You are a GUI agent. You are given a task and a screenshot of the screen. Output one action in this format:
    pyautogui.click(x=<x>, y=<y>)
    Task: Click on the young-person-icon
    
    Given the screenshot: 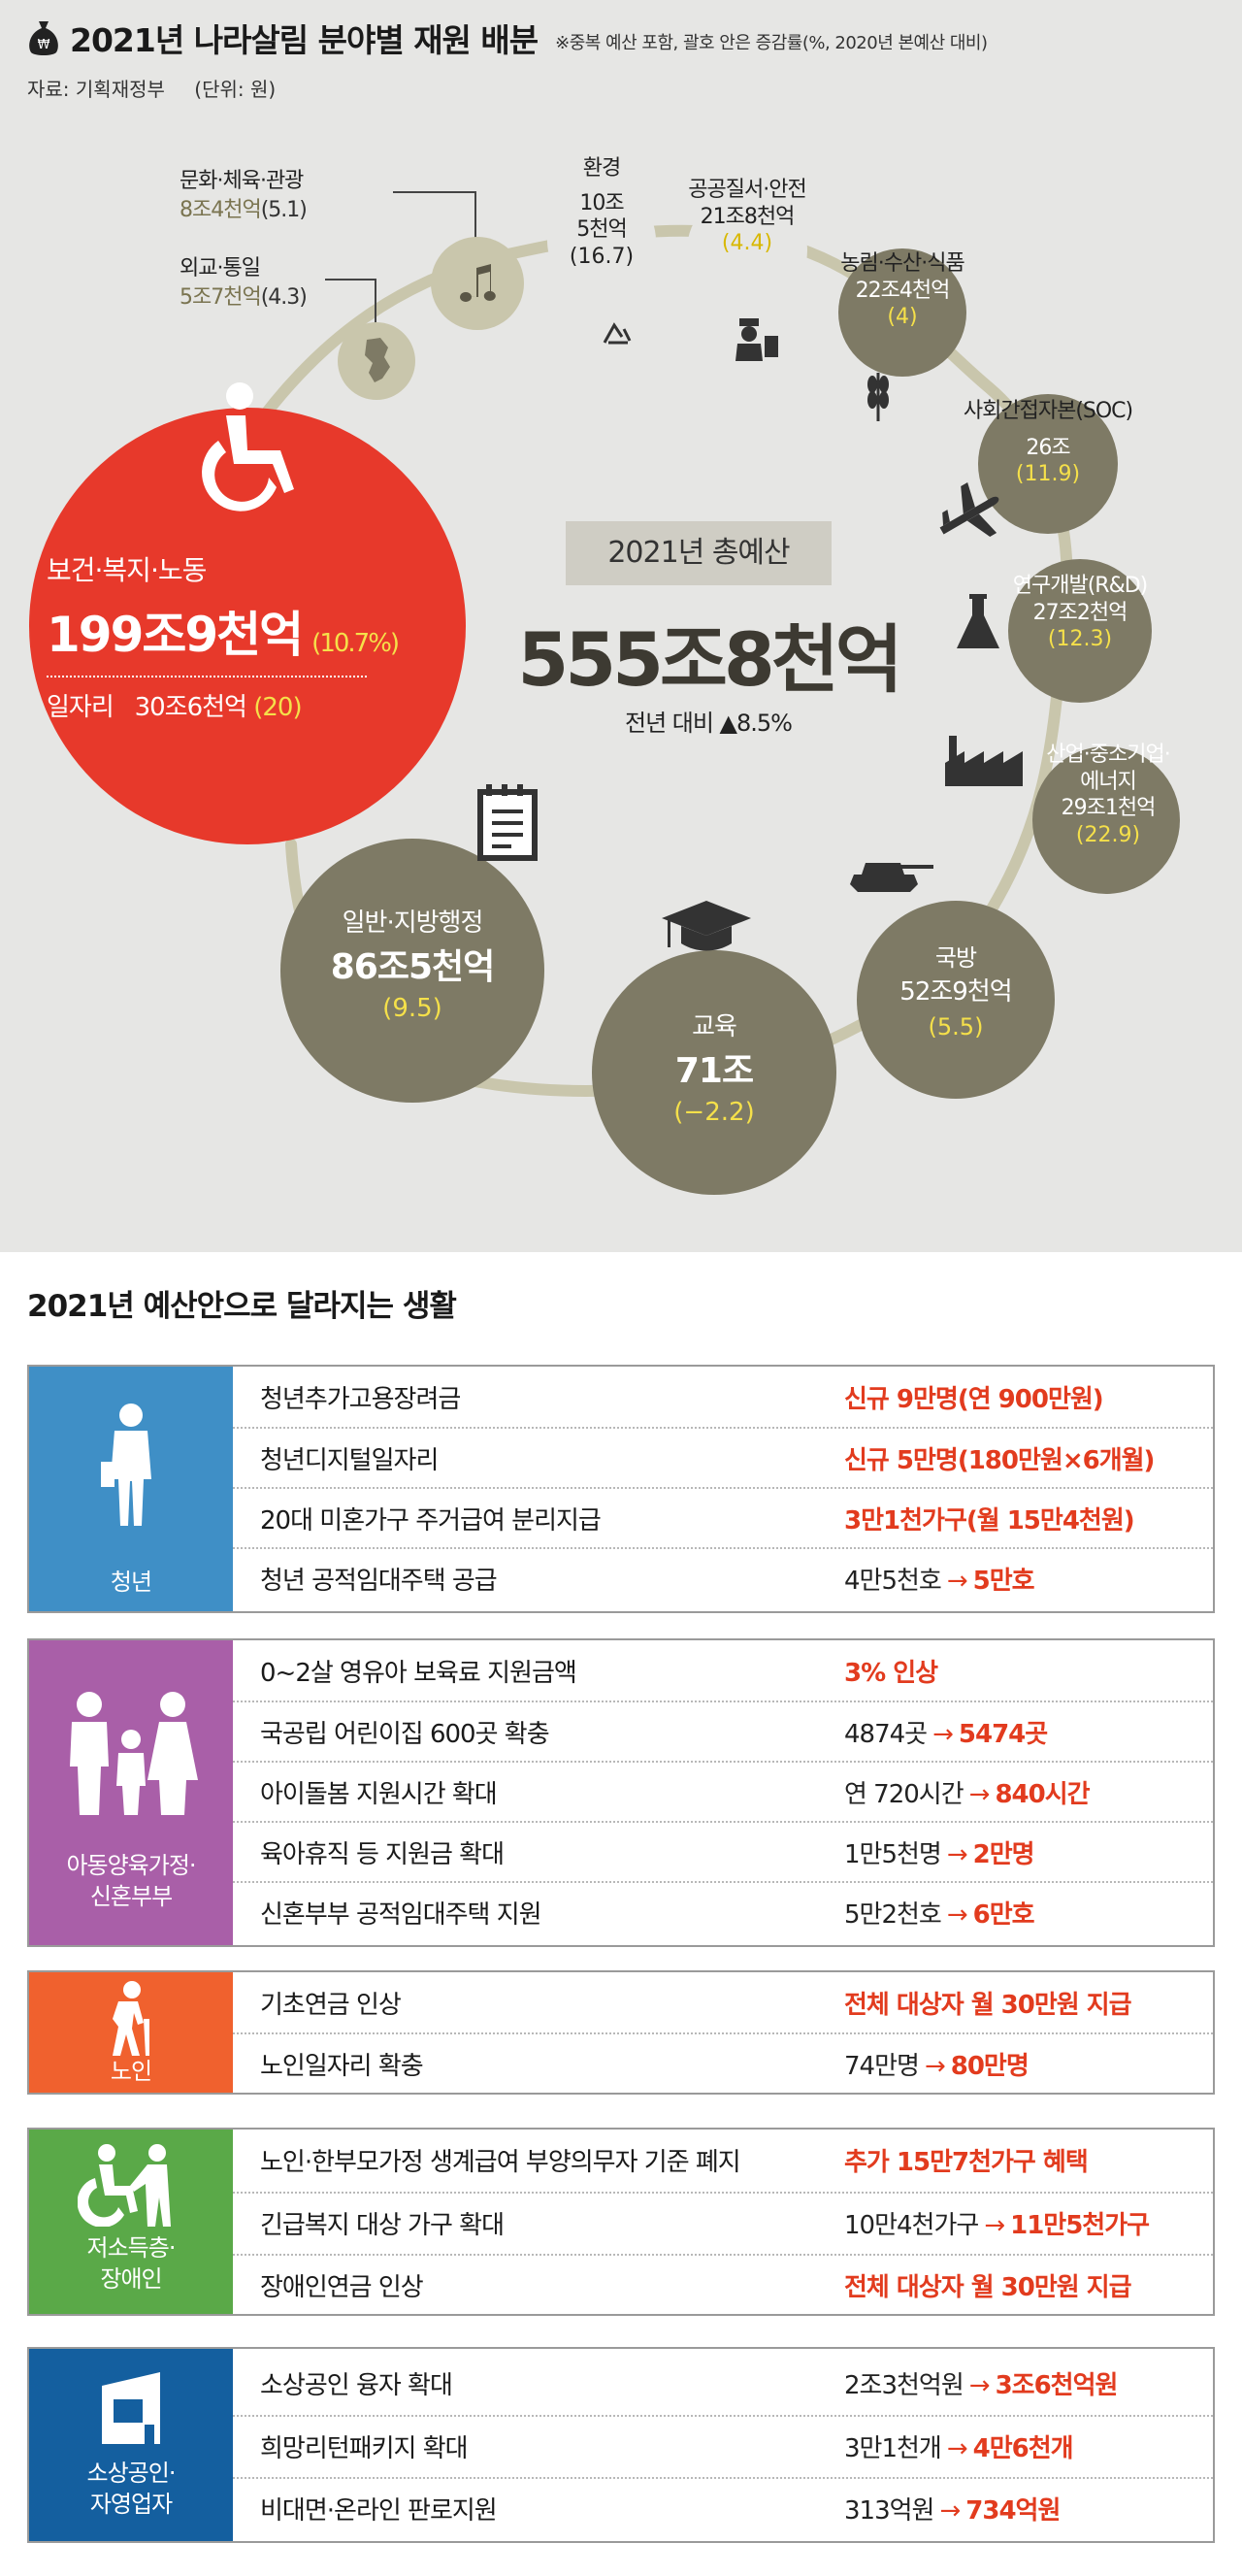 What is the action you would take?
    pyautogui.click(x=126, y=1465)
    